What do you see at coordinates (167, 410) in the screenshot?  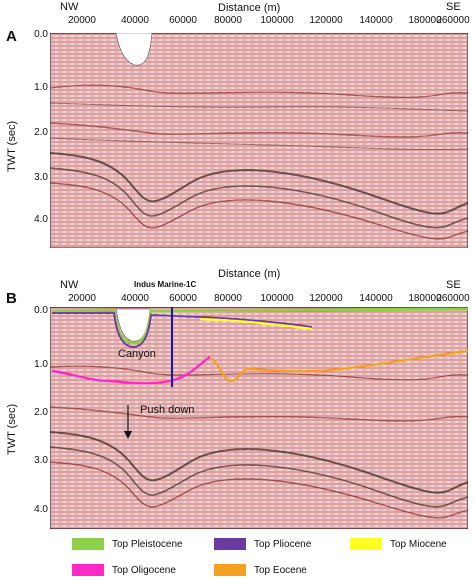 I see `push-down-annotation: Push down` at bounding box center [167, 410].